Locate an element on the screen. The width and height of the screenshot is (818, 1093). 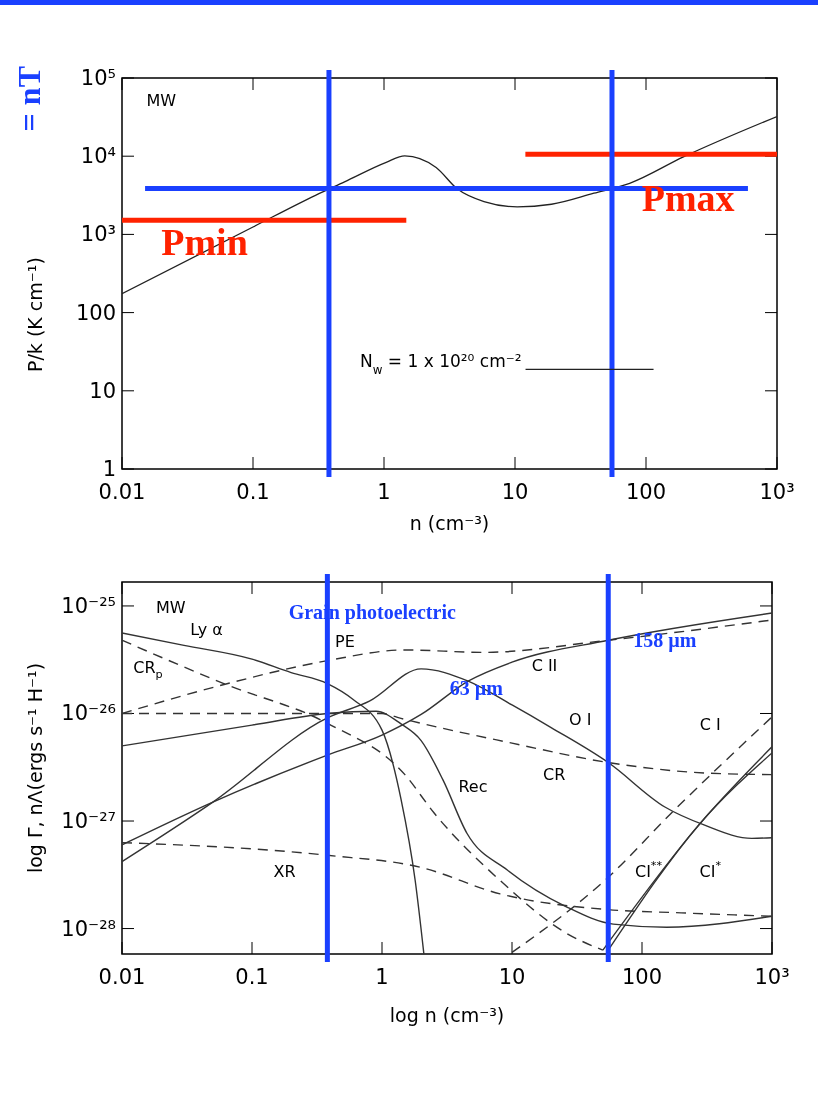
y-tick-label: 100 is located at coordinates (95, 312).